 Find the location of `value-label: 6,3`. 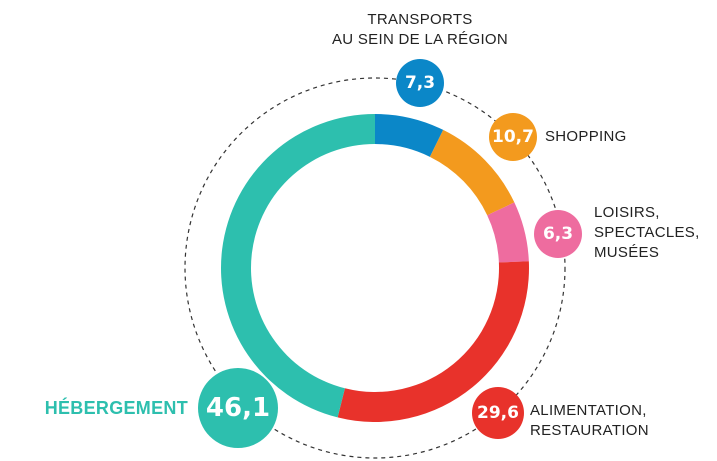

value-label: 6,3 is located at coordinates (558, 234).